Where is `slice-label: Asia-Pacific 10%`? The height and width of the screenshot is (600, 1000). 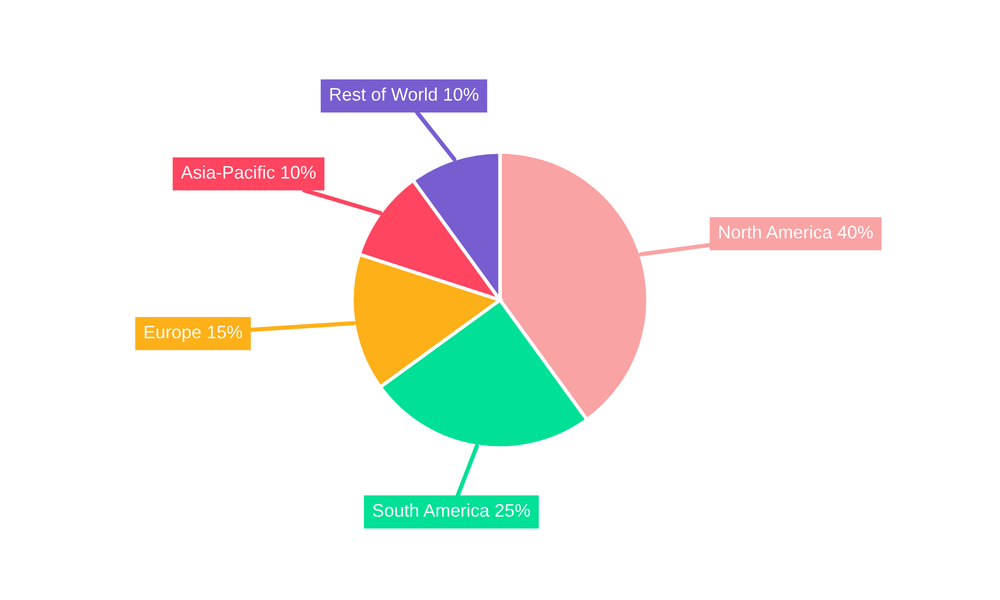 slice-label: Asia-Pacific 10% is located at coordinates (248, 172).